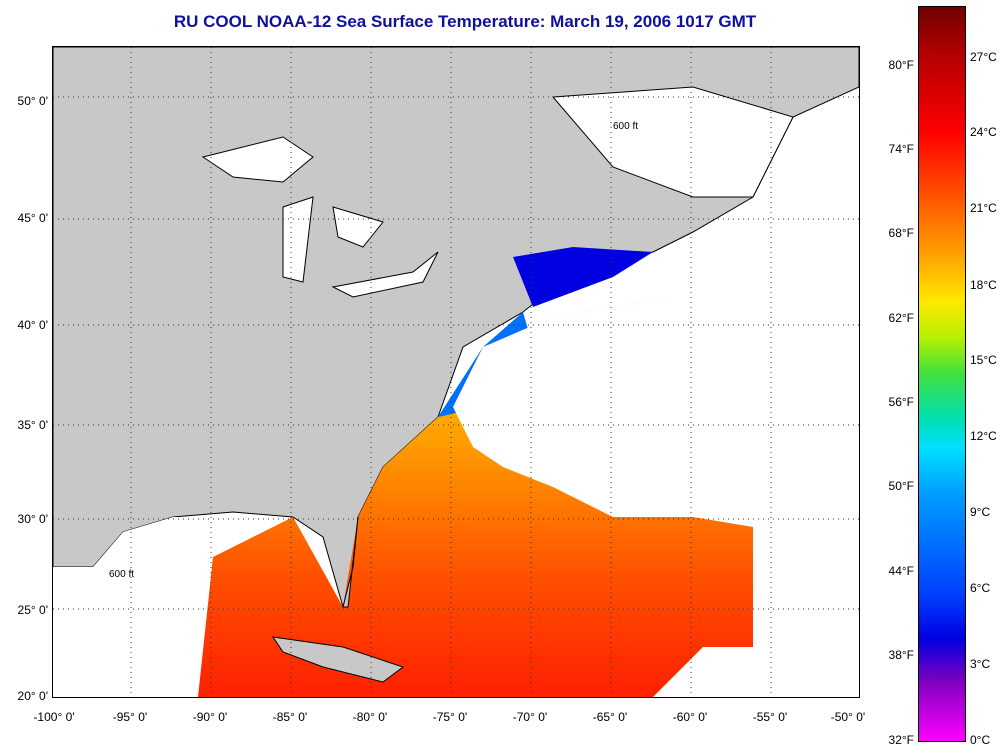 Image resolution: width=1008 pixels, height=754 pixels. I want to click on lon-label: -50° 0', so click(848, 717).